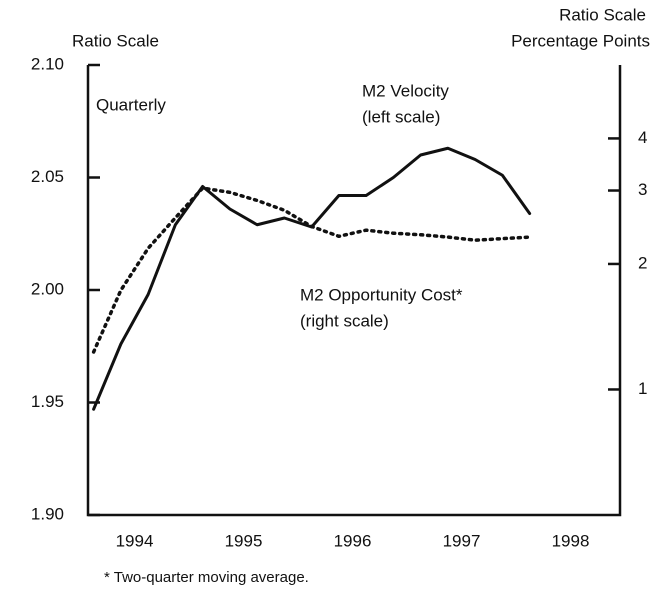 The width and height of the screenshot is (664, 599). Describe the element at coordinates (47, 288) in the screenshot. I see `y-tick-label: 2.00` at that location.